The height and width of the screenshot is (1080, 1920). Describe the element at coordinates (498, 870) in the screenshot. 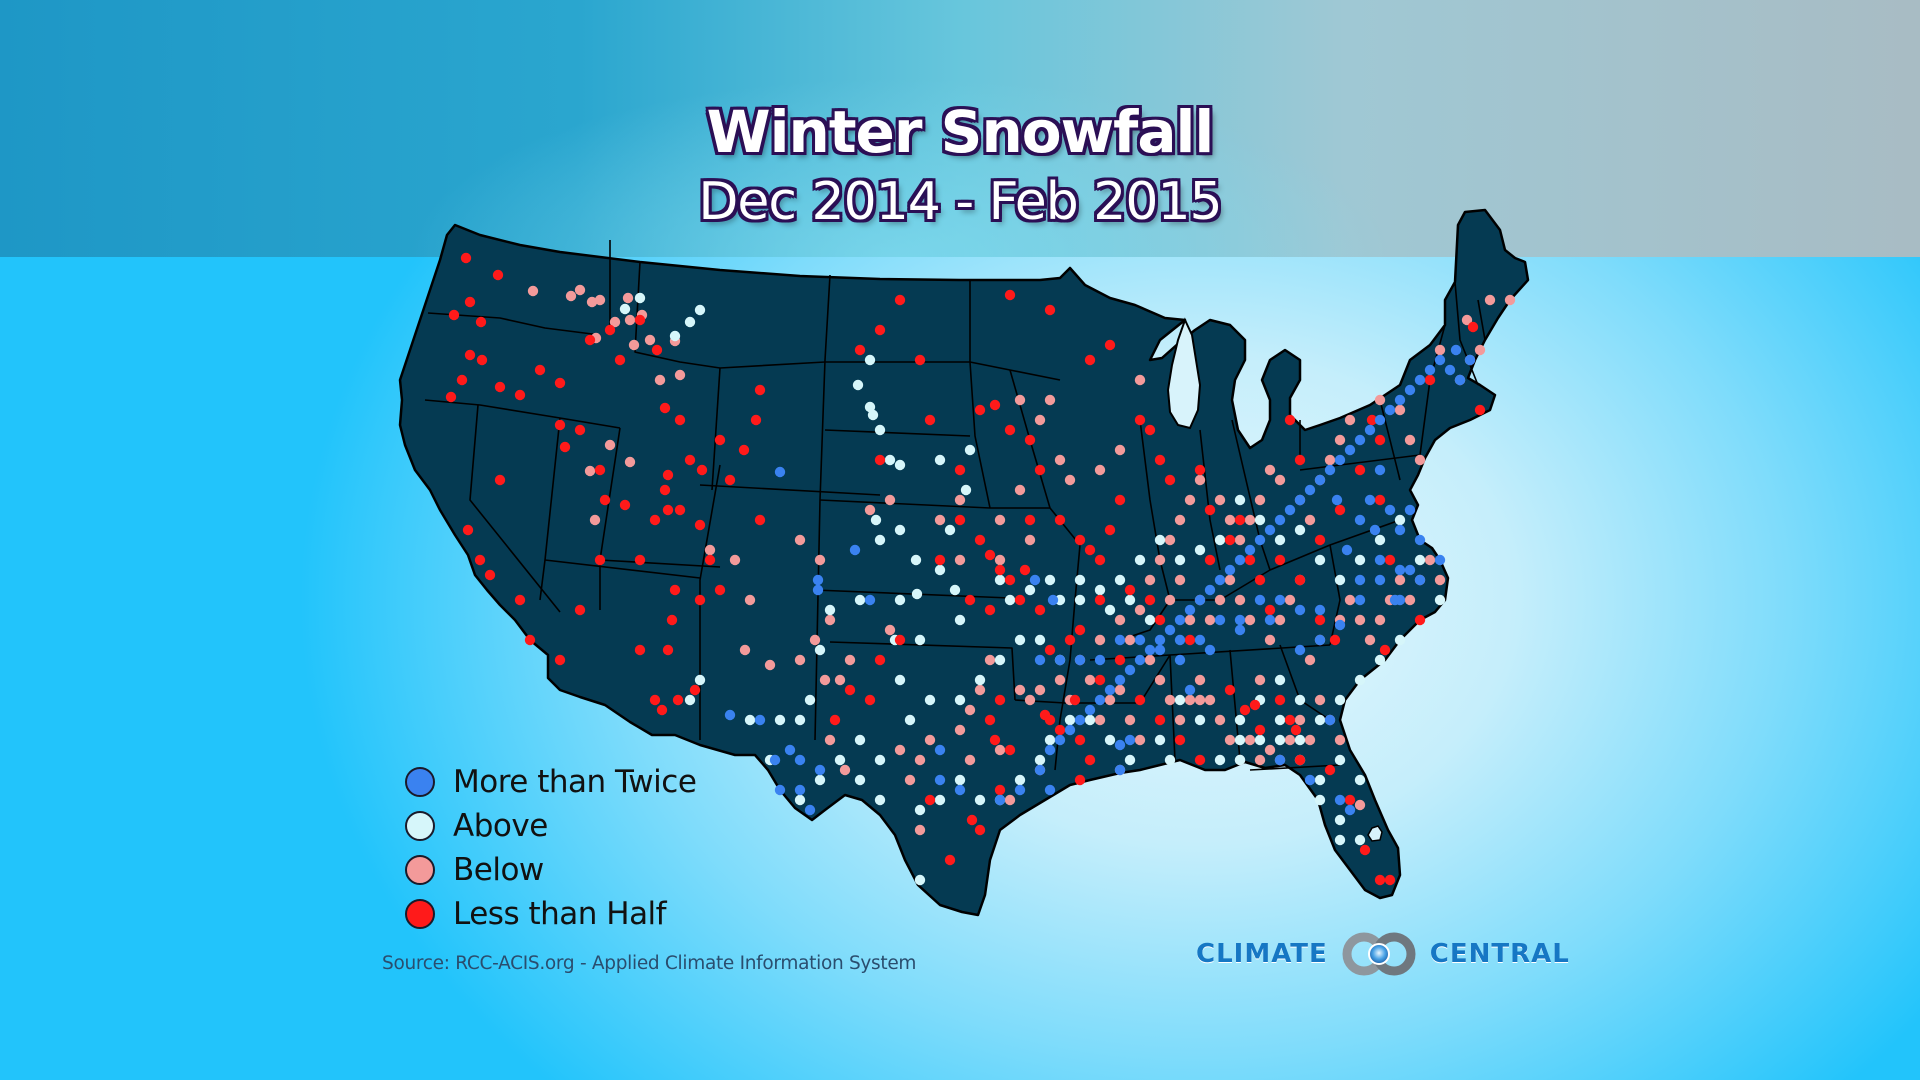

I see `legend-label: Below` at that location.